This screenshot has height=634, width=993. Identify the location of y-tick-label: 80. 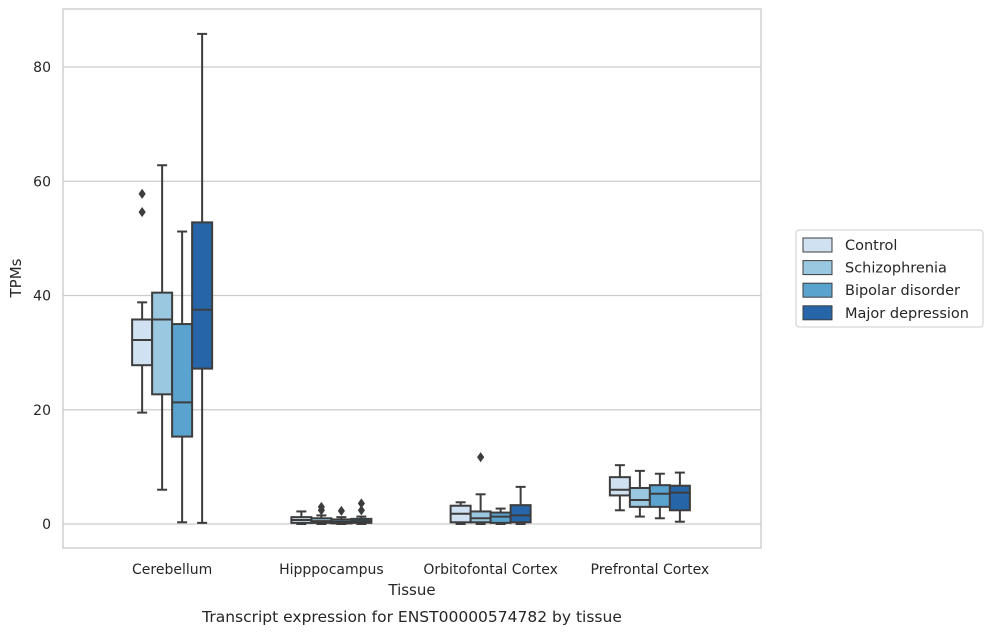
(42, 68).